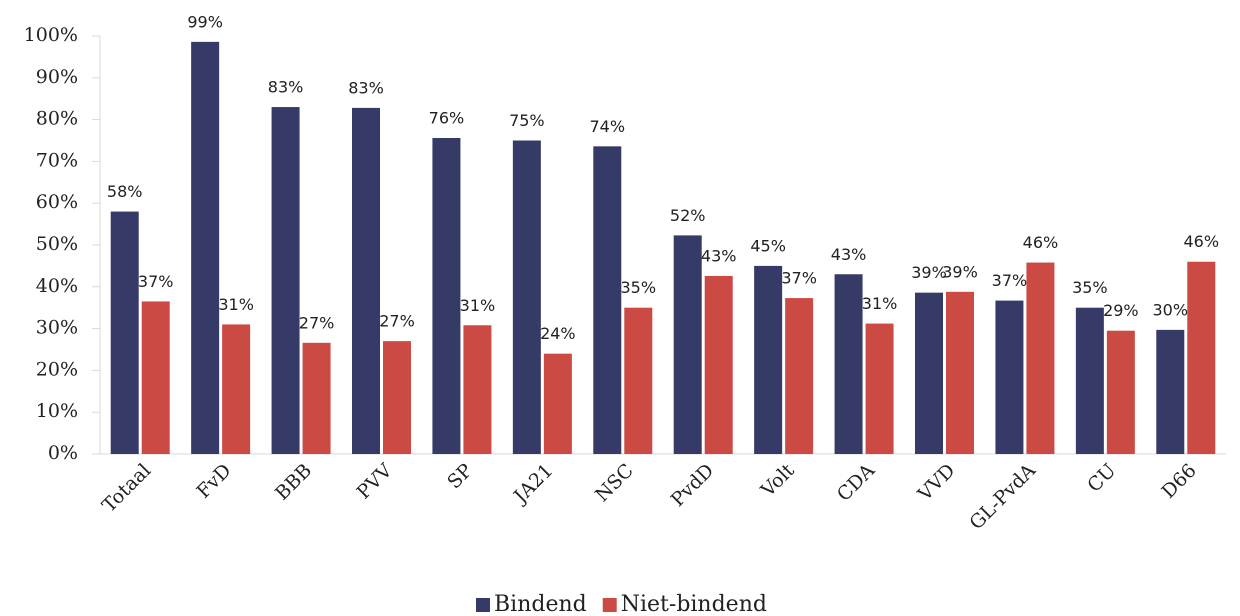  Describe the element at coordinates (1101, 478) in the screenshot. I see `x-tick-label: CU` at that location.